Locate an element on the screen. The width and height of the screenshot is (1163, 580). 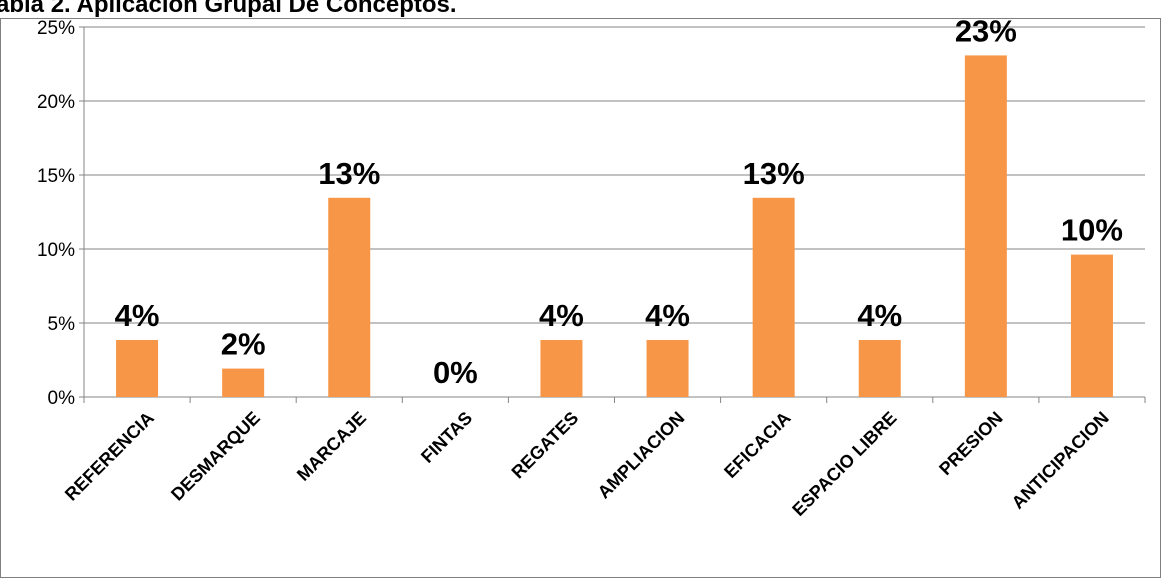
data-label: 2% is located at coordinates (243, 344).